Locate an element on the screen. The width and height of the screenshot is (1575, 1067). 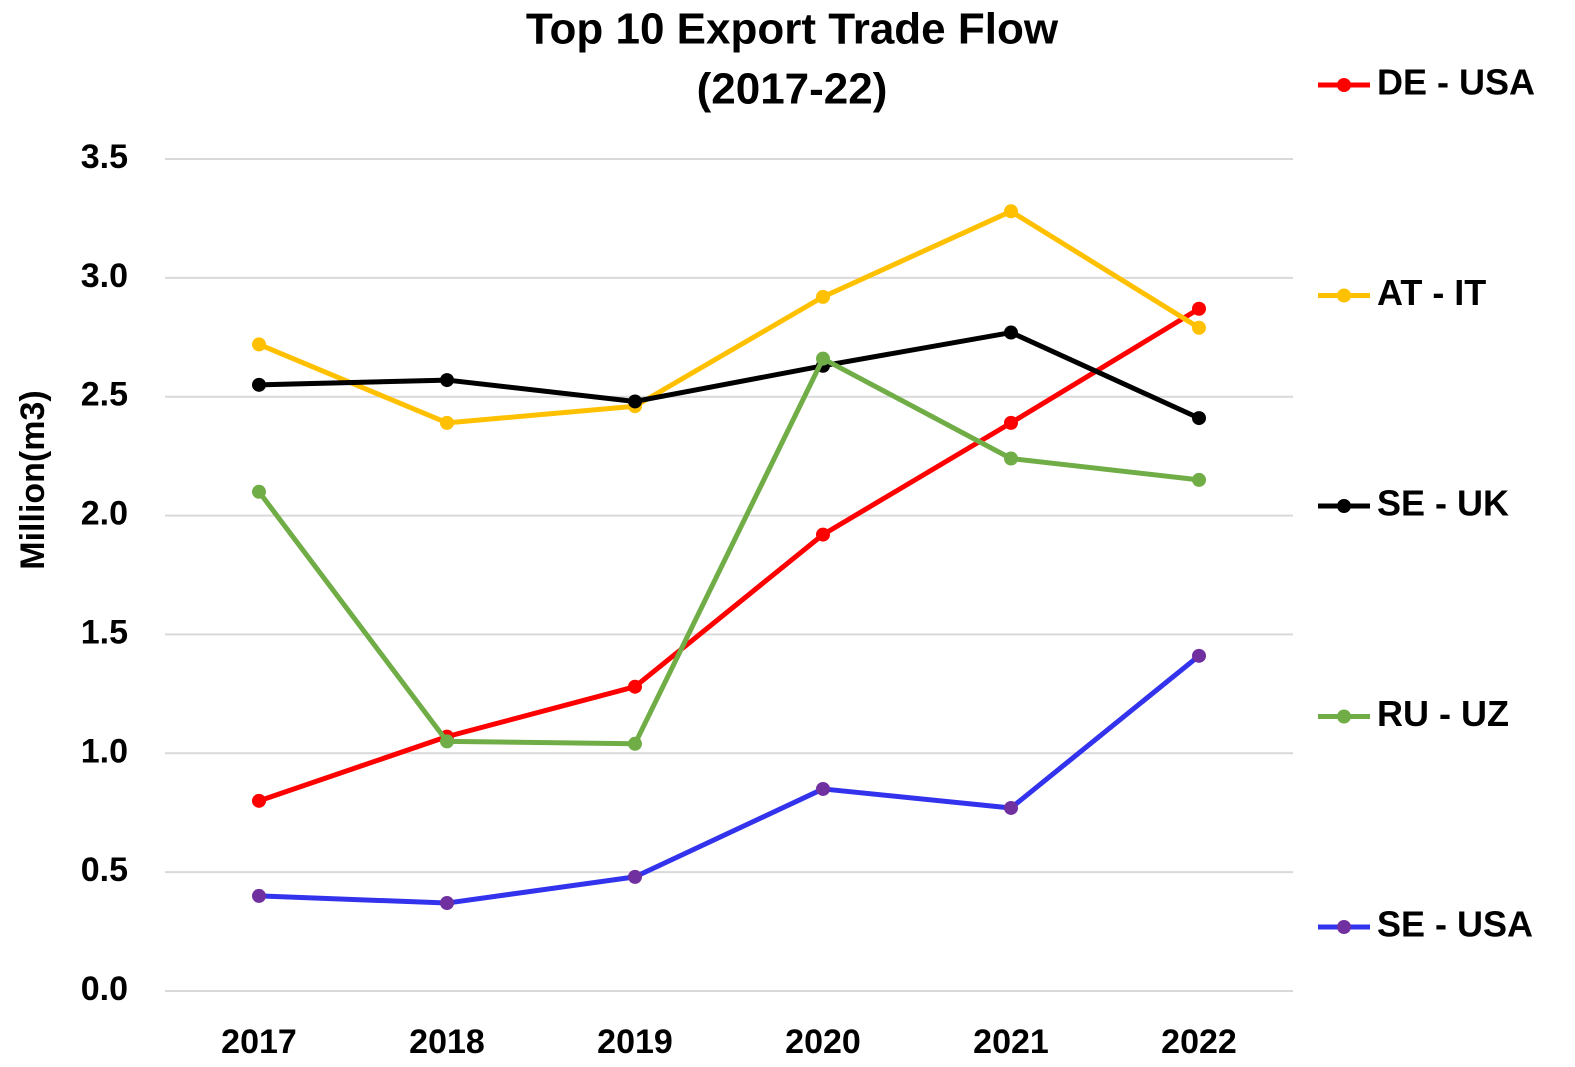
y-tick-label: 1.0 is located at coordinates (104, 751).